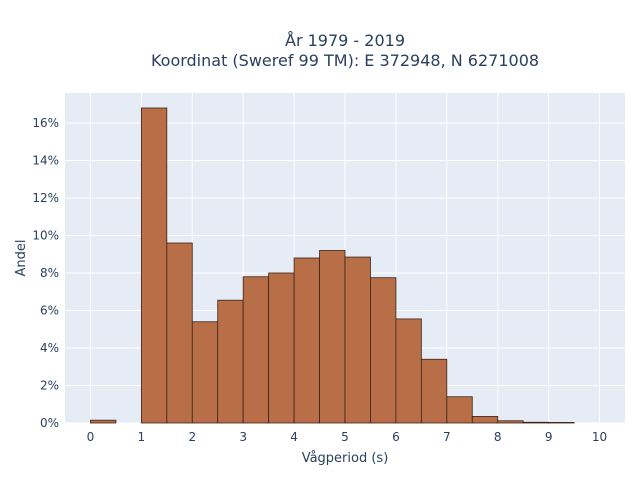  What do you see at coordinates (45, 236) in the screenshot?
I see `y-tick-label: 10%` at bounding box center [45, 236].